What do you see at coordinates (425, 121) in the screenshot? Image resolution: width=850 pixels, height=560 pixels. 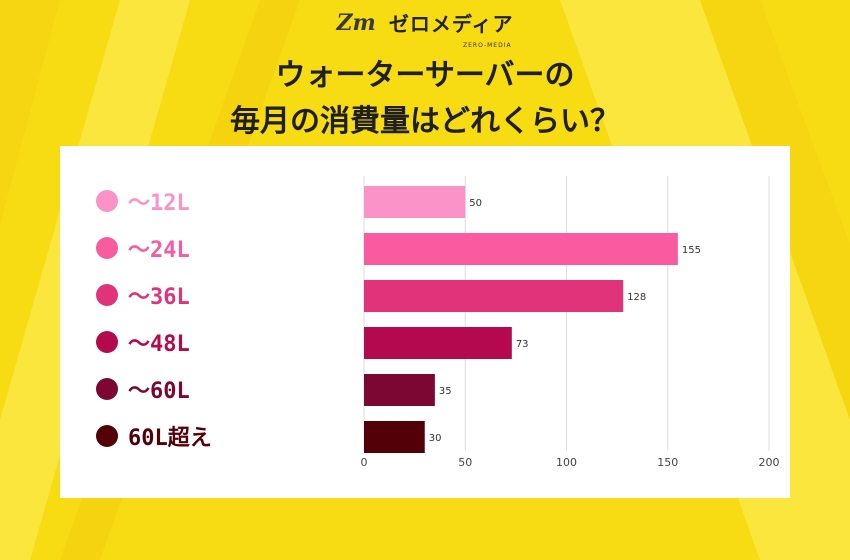 I see `page-title-line2: 毎月の消費量はどれくらい？` at bounding box center [425, 121].